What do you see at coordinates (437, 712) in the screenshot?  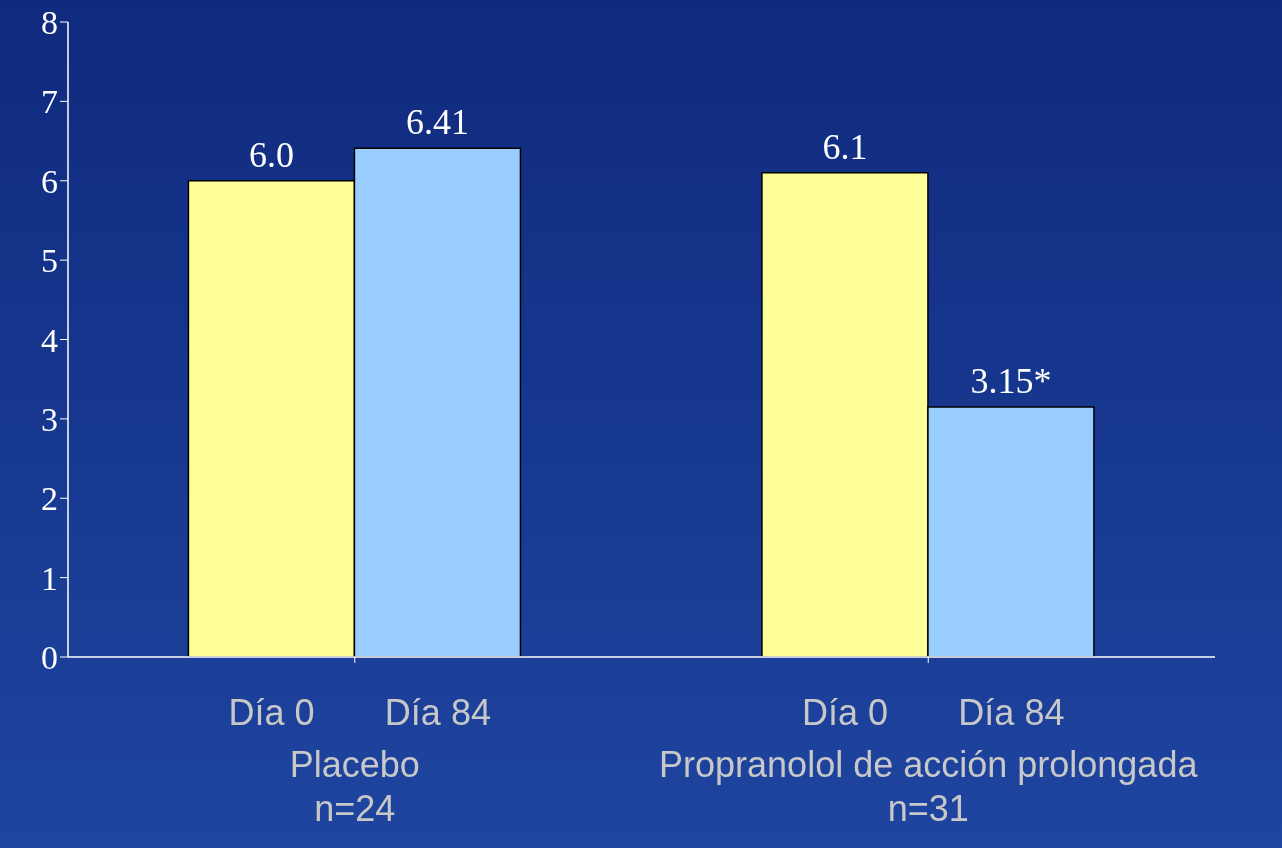 I see `series-label: Día 84` at bounding box center [437, 712].